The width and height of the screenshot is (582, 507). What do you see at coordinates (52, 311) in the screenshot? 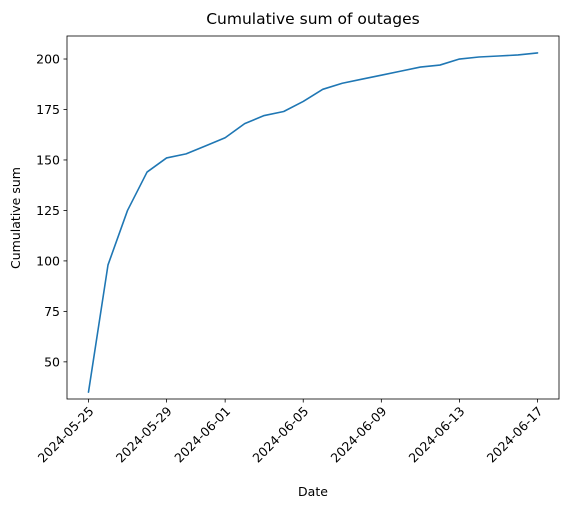
I see `y-tick-label: 75` at bounding box center [52, 311].